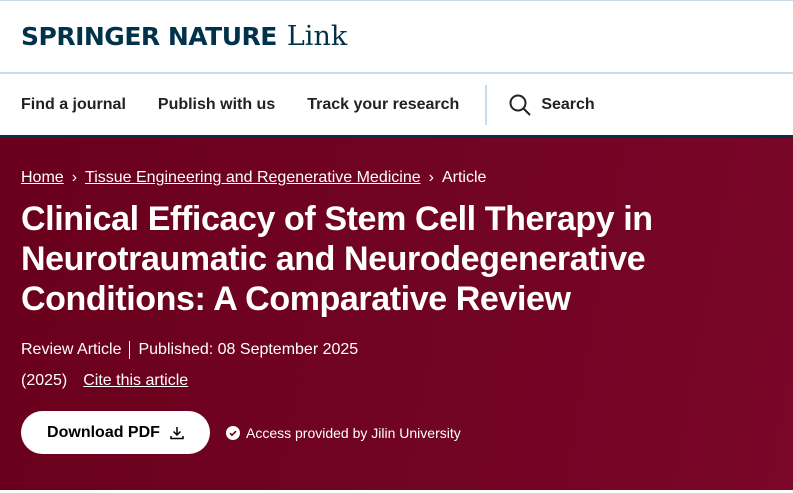 The height and width of the screenshot is (493, 793). What do you see at coordinates (248, 349) in the screenshot?
I see `published-date: Published: 08 September 2025` at bounding box center [248, 349].